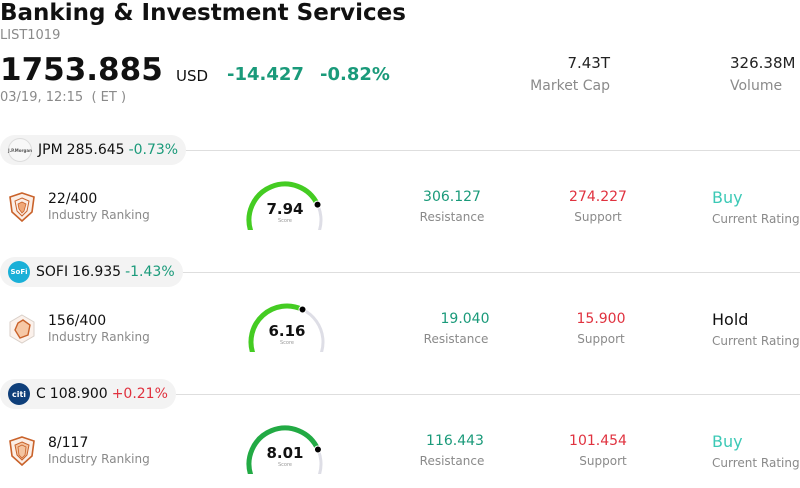 This screenshot has height=488, width=800. What do you see at coordinates (97, 272) in the screenshot?
I see `ticker-price: 16.935` at bounding box center [97, 272].